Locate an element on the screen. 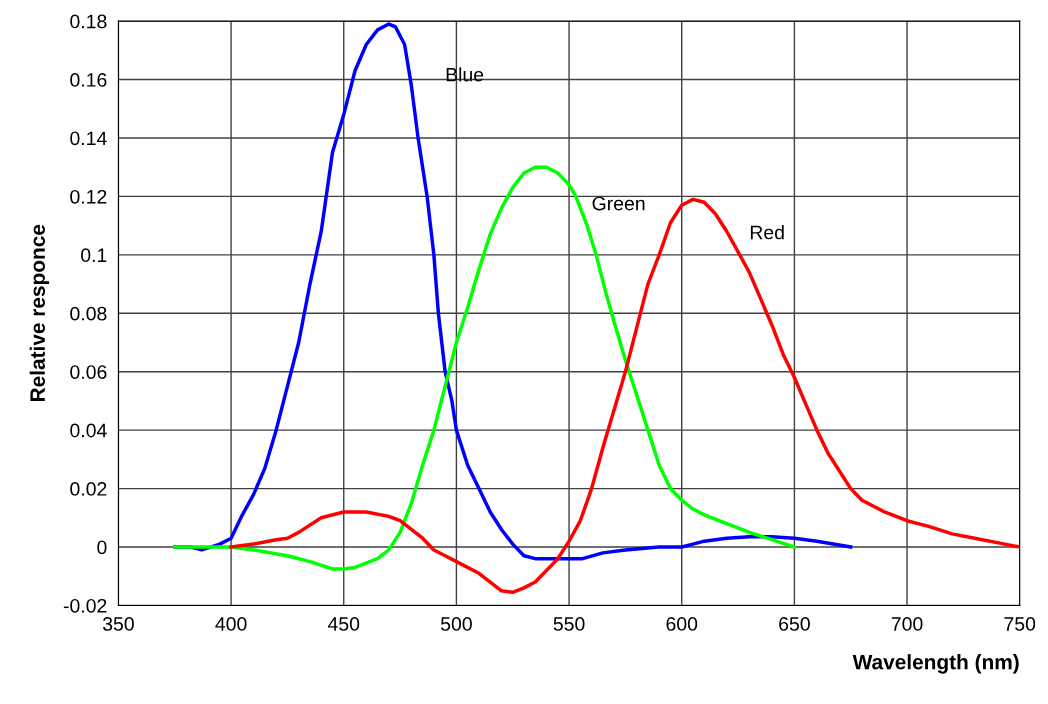 Image resolution: width=1048 pixels, height=704 pixels. x-axis-title: Wavelength (nm) is located at coordinates (935, 664).